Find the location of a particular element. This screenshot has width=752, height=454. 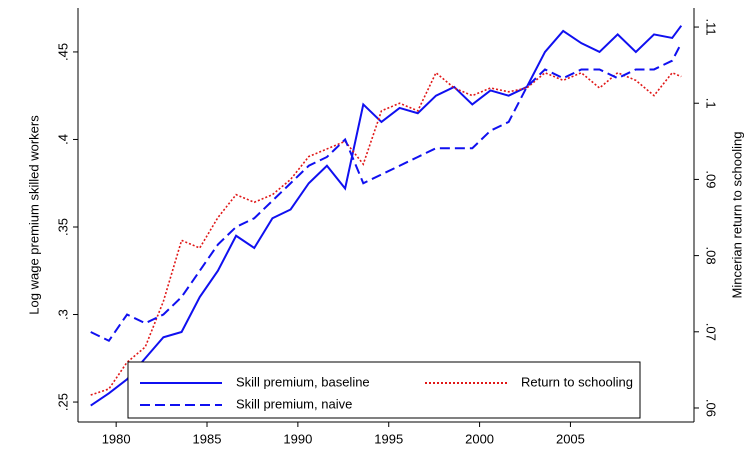

y-tick-label: .25 is located at coordinates (62, 402).